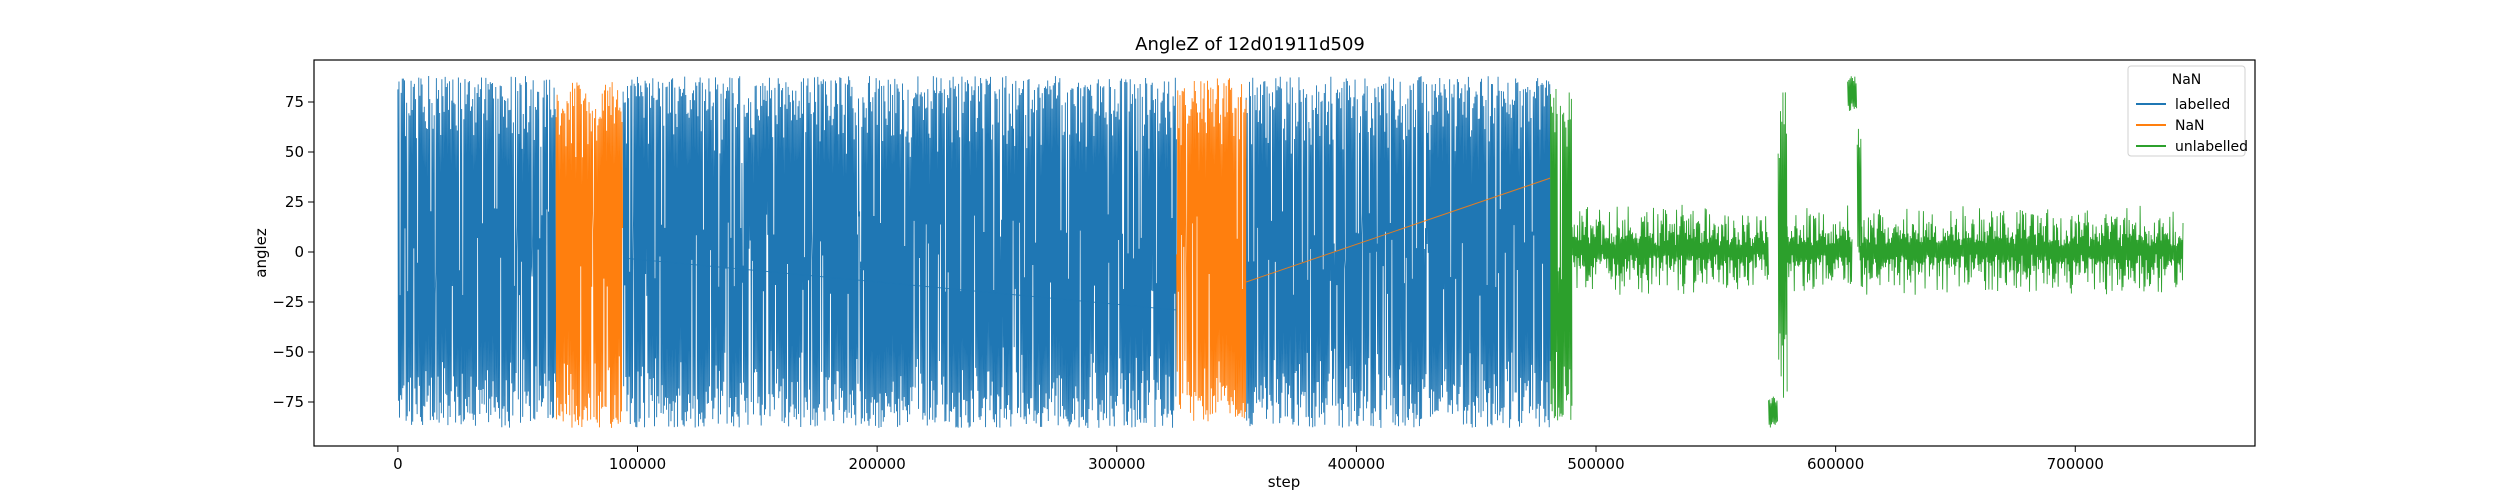 The image size is (2500, 500). Describe the element at coordinates (2187, 80) in the screenshot. I see `legend-title: NaN` at that location.